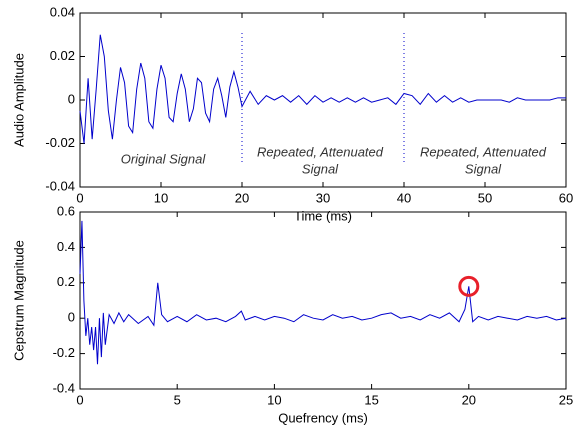 The image size is (576, 436). I want to click on highlight-circle, so click(469, 286).